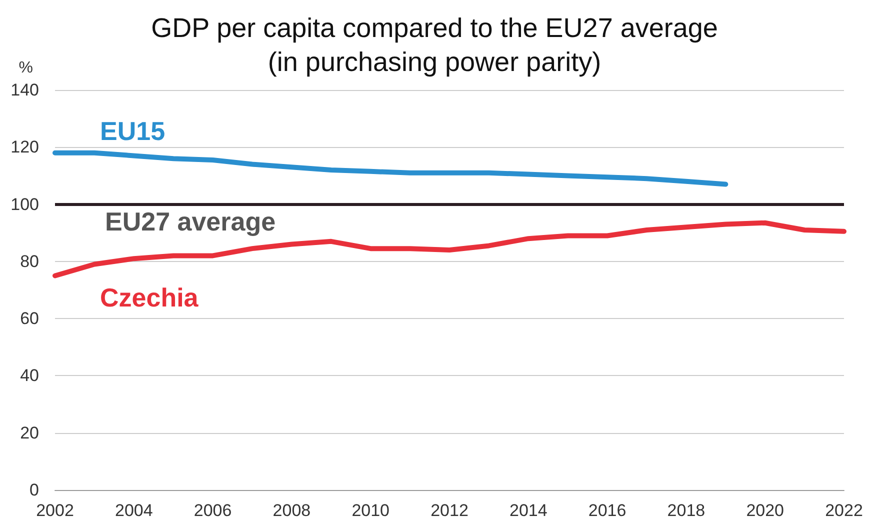  Describe the element at coordinates (149, 297) in the screenshot. I see `series-label: Czechia` at that location.